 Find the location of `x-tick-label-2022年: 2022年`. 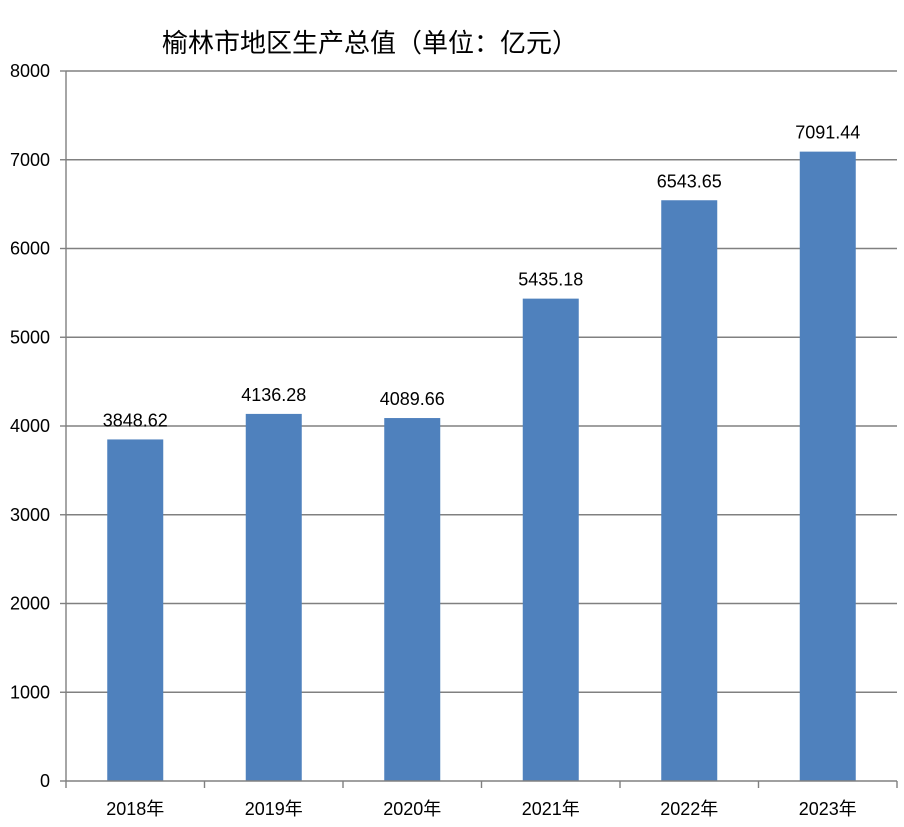

x-tick-label-2022年: 2022年 is located at coordinates (689, 809).